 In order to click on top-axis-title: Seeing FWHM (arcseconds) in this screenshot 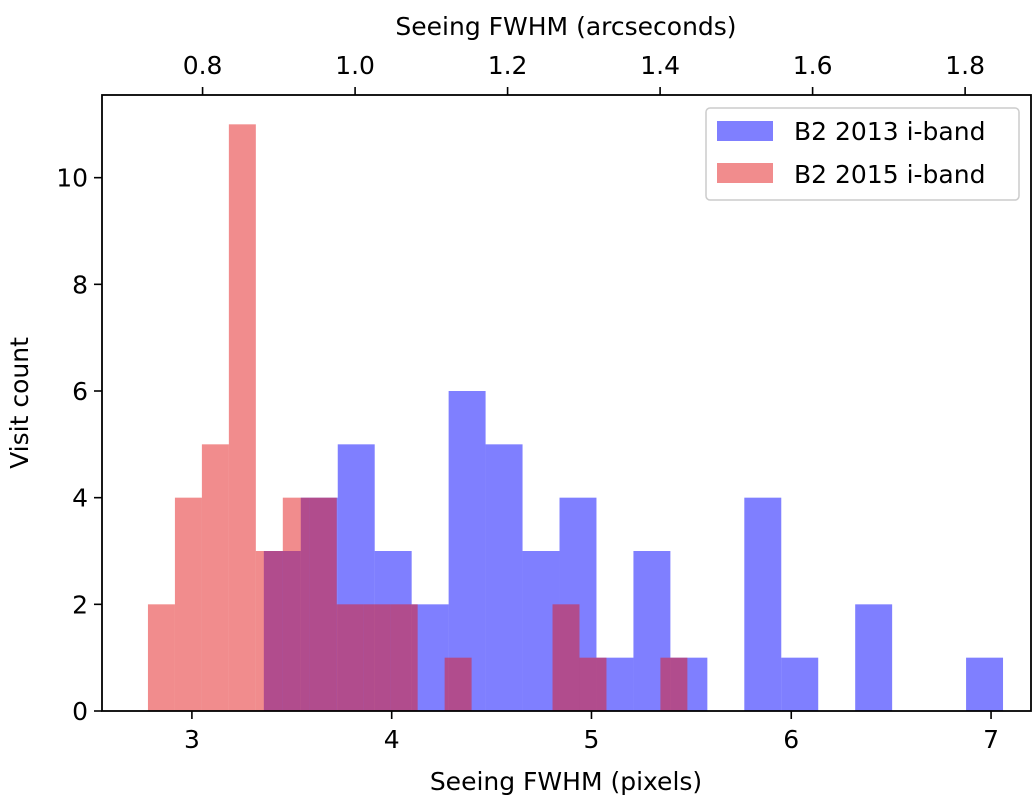, I will do `click(565, 26)`.